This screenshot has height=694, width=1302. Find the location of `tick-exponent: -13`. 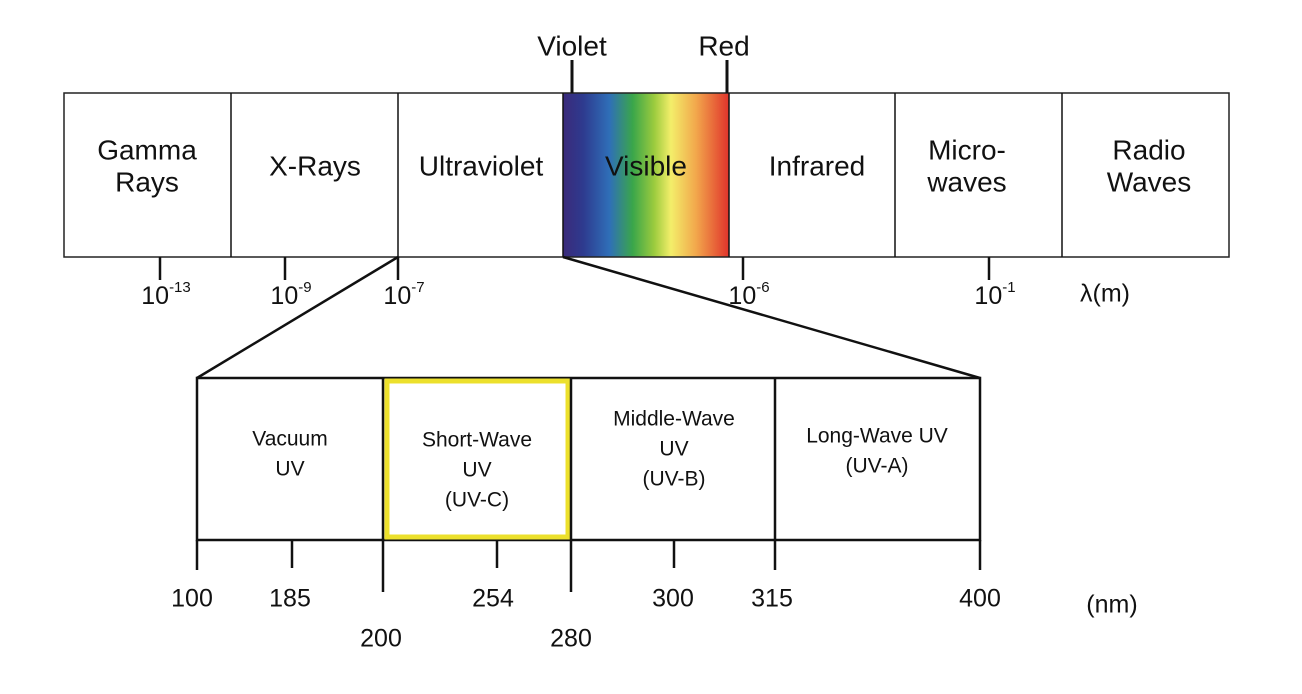

tick-exponent: -13 is located at coordinates (180, 287).